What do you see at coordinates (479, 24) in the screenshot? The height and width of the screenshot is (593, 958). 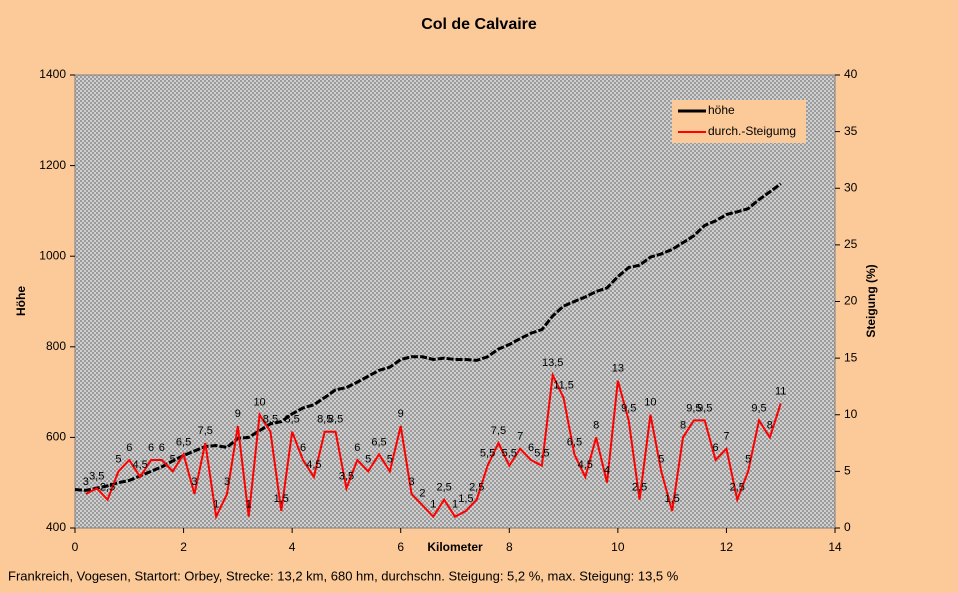 I see `chart-title: Col de Calvaire` at bounding box center [479, 24].